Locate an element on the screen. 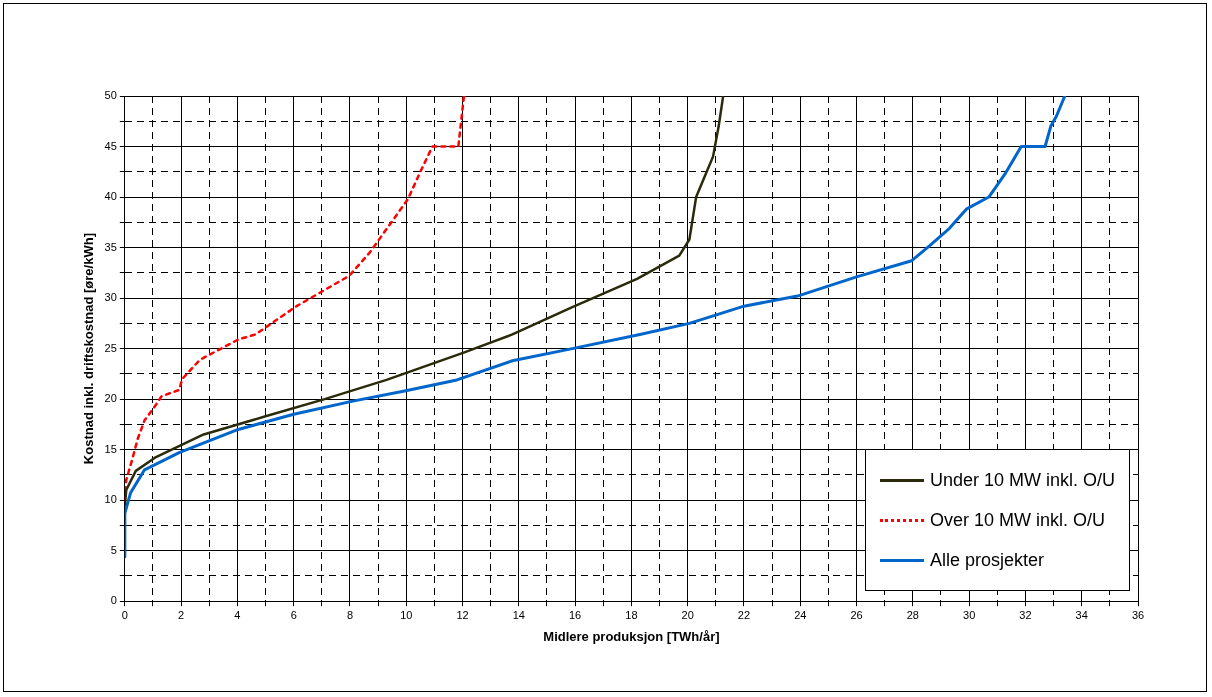 This screenshot has width=1212, height=697. x-tick-label: 32 is located at coordinates (1025, 614).